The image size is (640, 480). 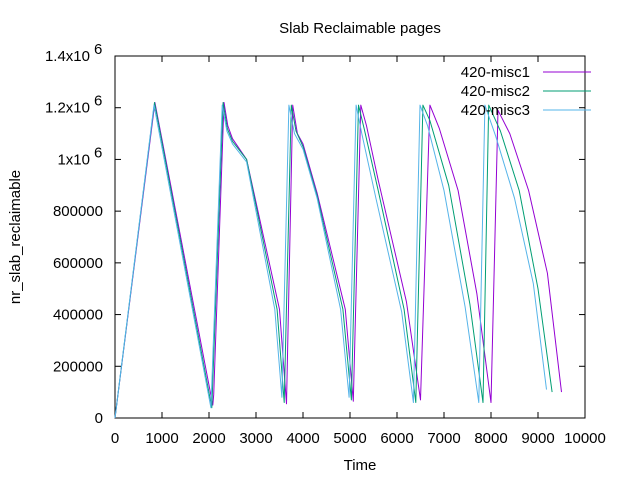 What do you see at coordinates (78, 263) in the screenshot?
I see `y-tick-label: 600000` at bounding box center [78, 263].